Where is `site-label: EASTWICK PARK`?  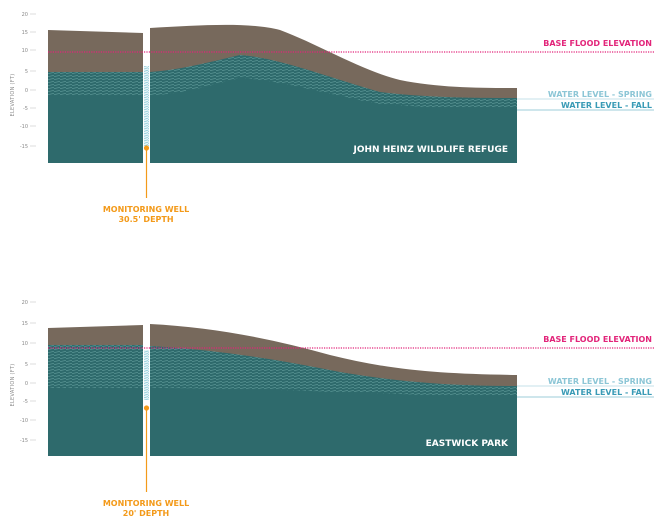 site-label: EASTWICK PARK is located at coordinates (467, 444).